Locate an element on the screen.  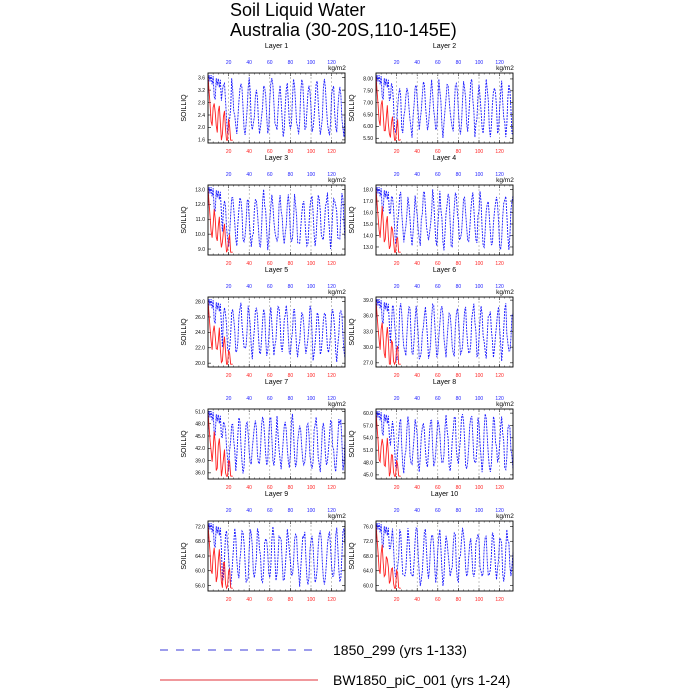
y-tick-label: 14.0 is located at coordinates (368, 236).